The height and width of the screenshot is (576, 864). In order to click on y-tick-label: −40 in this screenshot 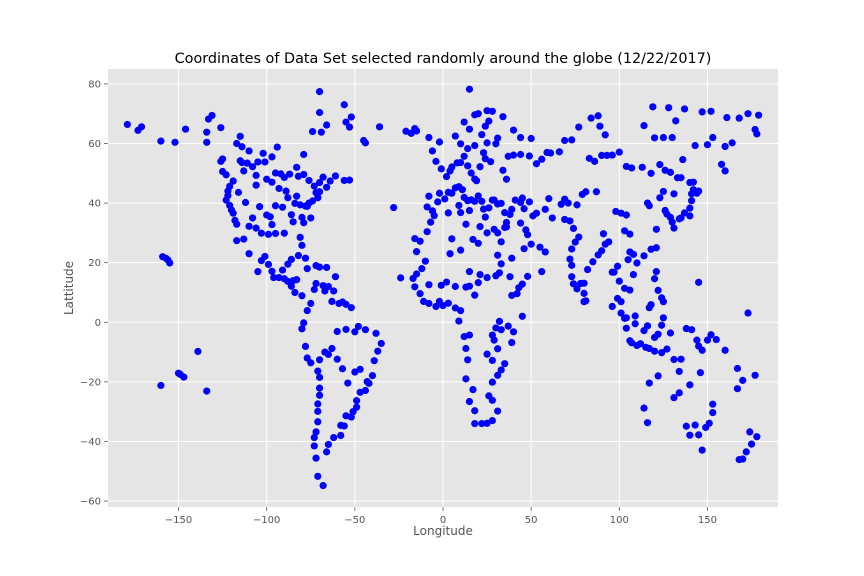, I will do `click(90, 442)`.